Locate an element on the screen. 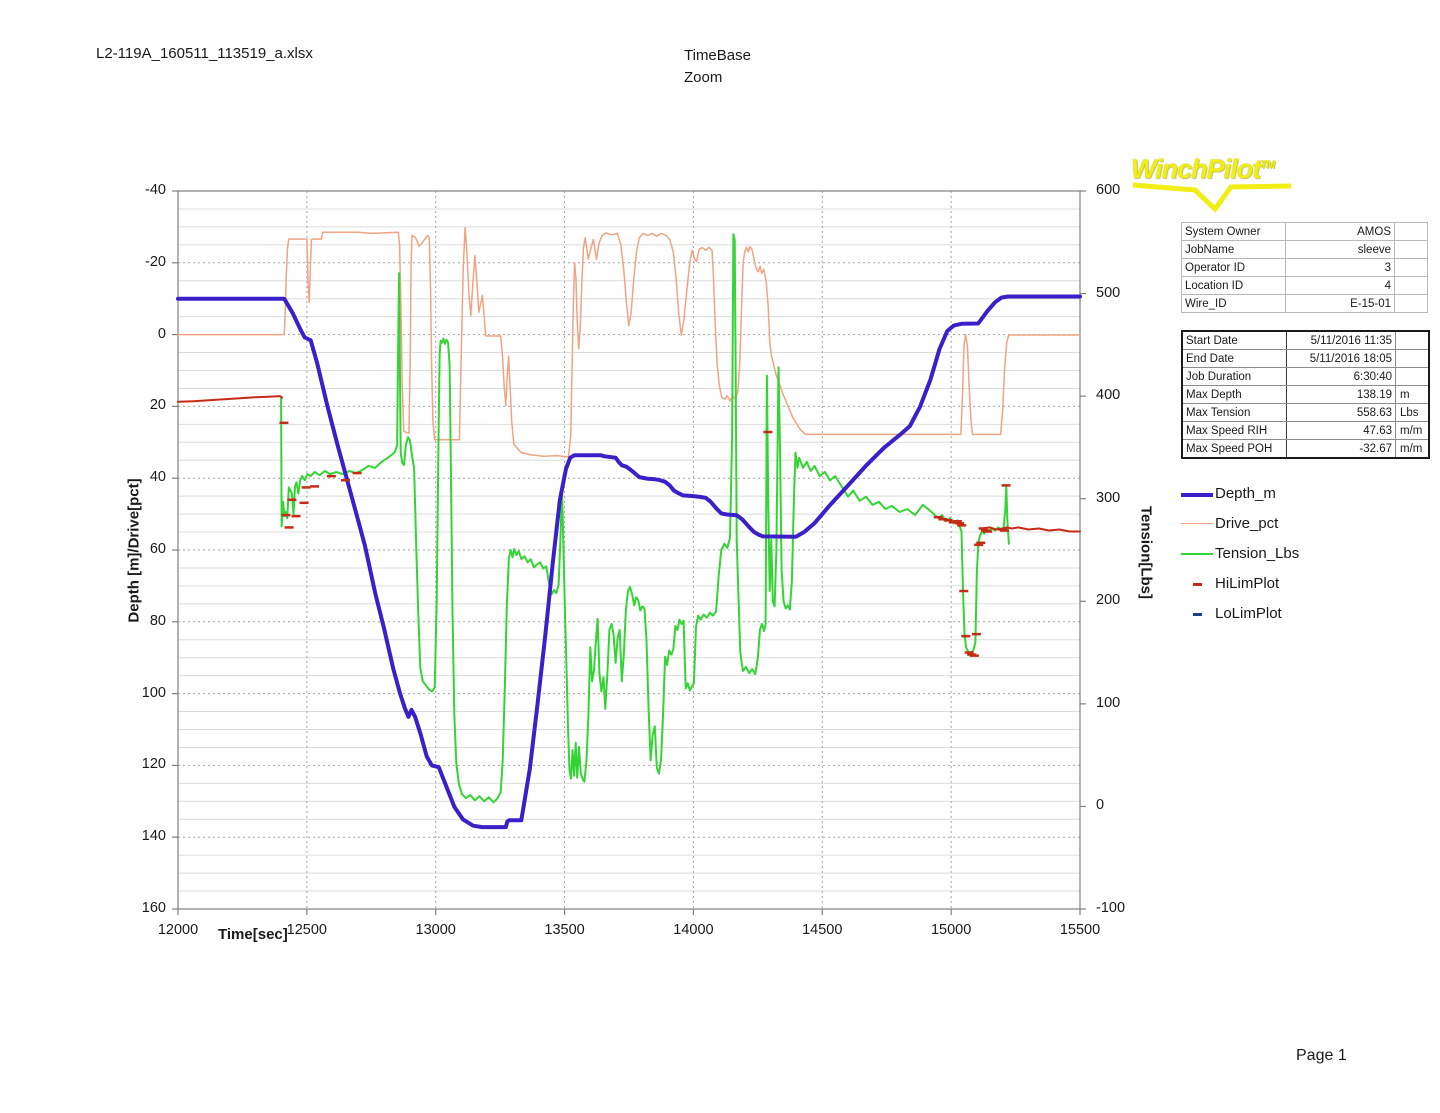  legend-item-Tension_Lbs: Tension_Lbs is located at coordinates (1266, 553).